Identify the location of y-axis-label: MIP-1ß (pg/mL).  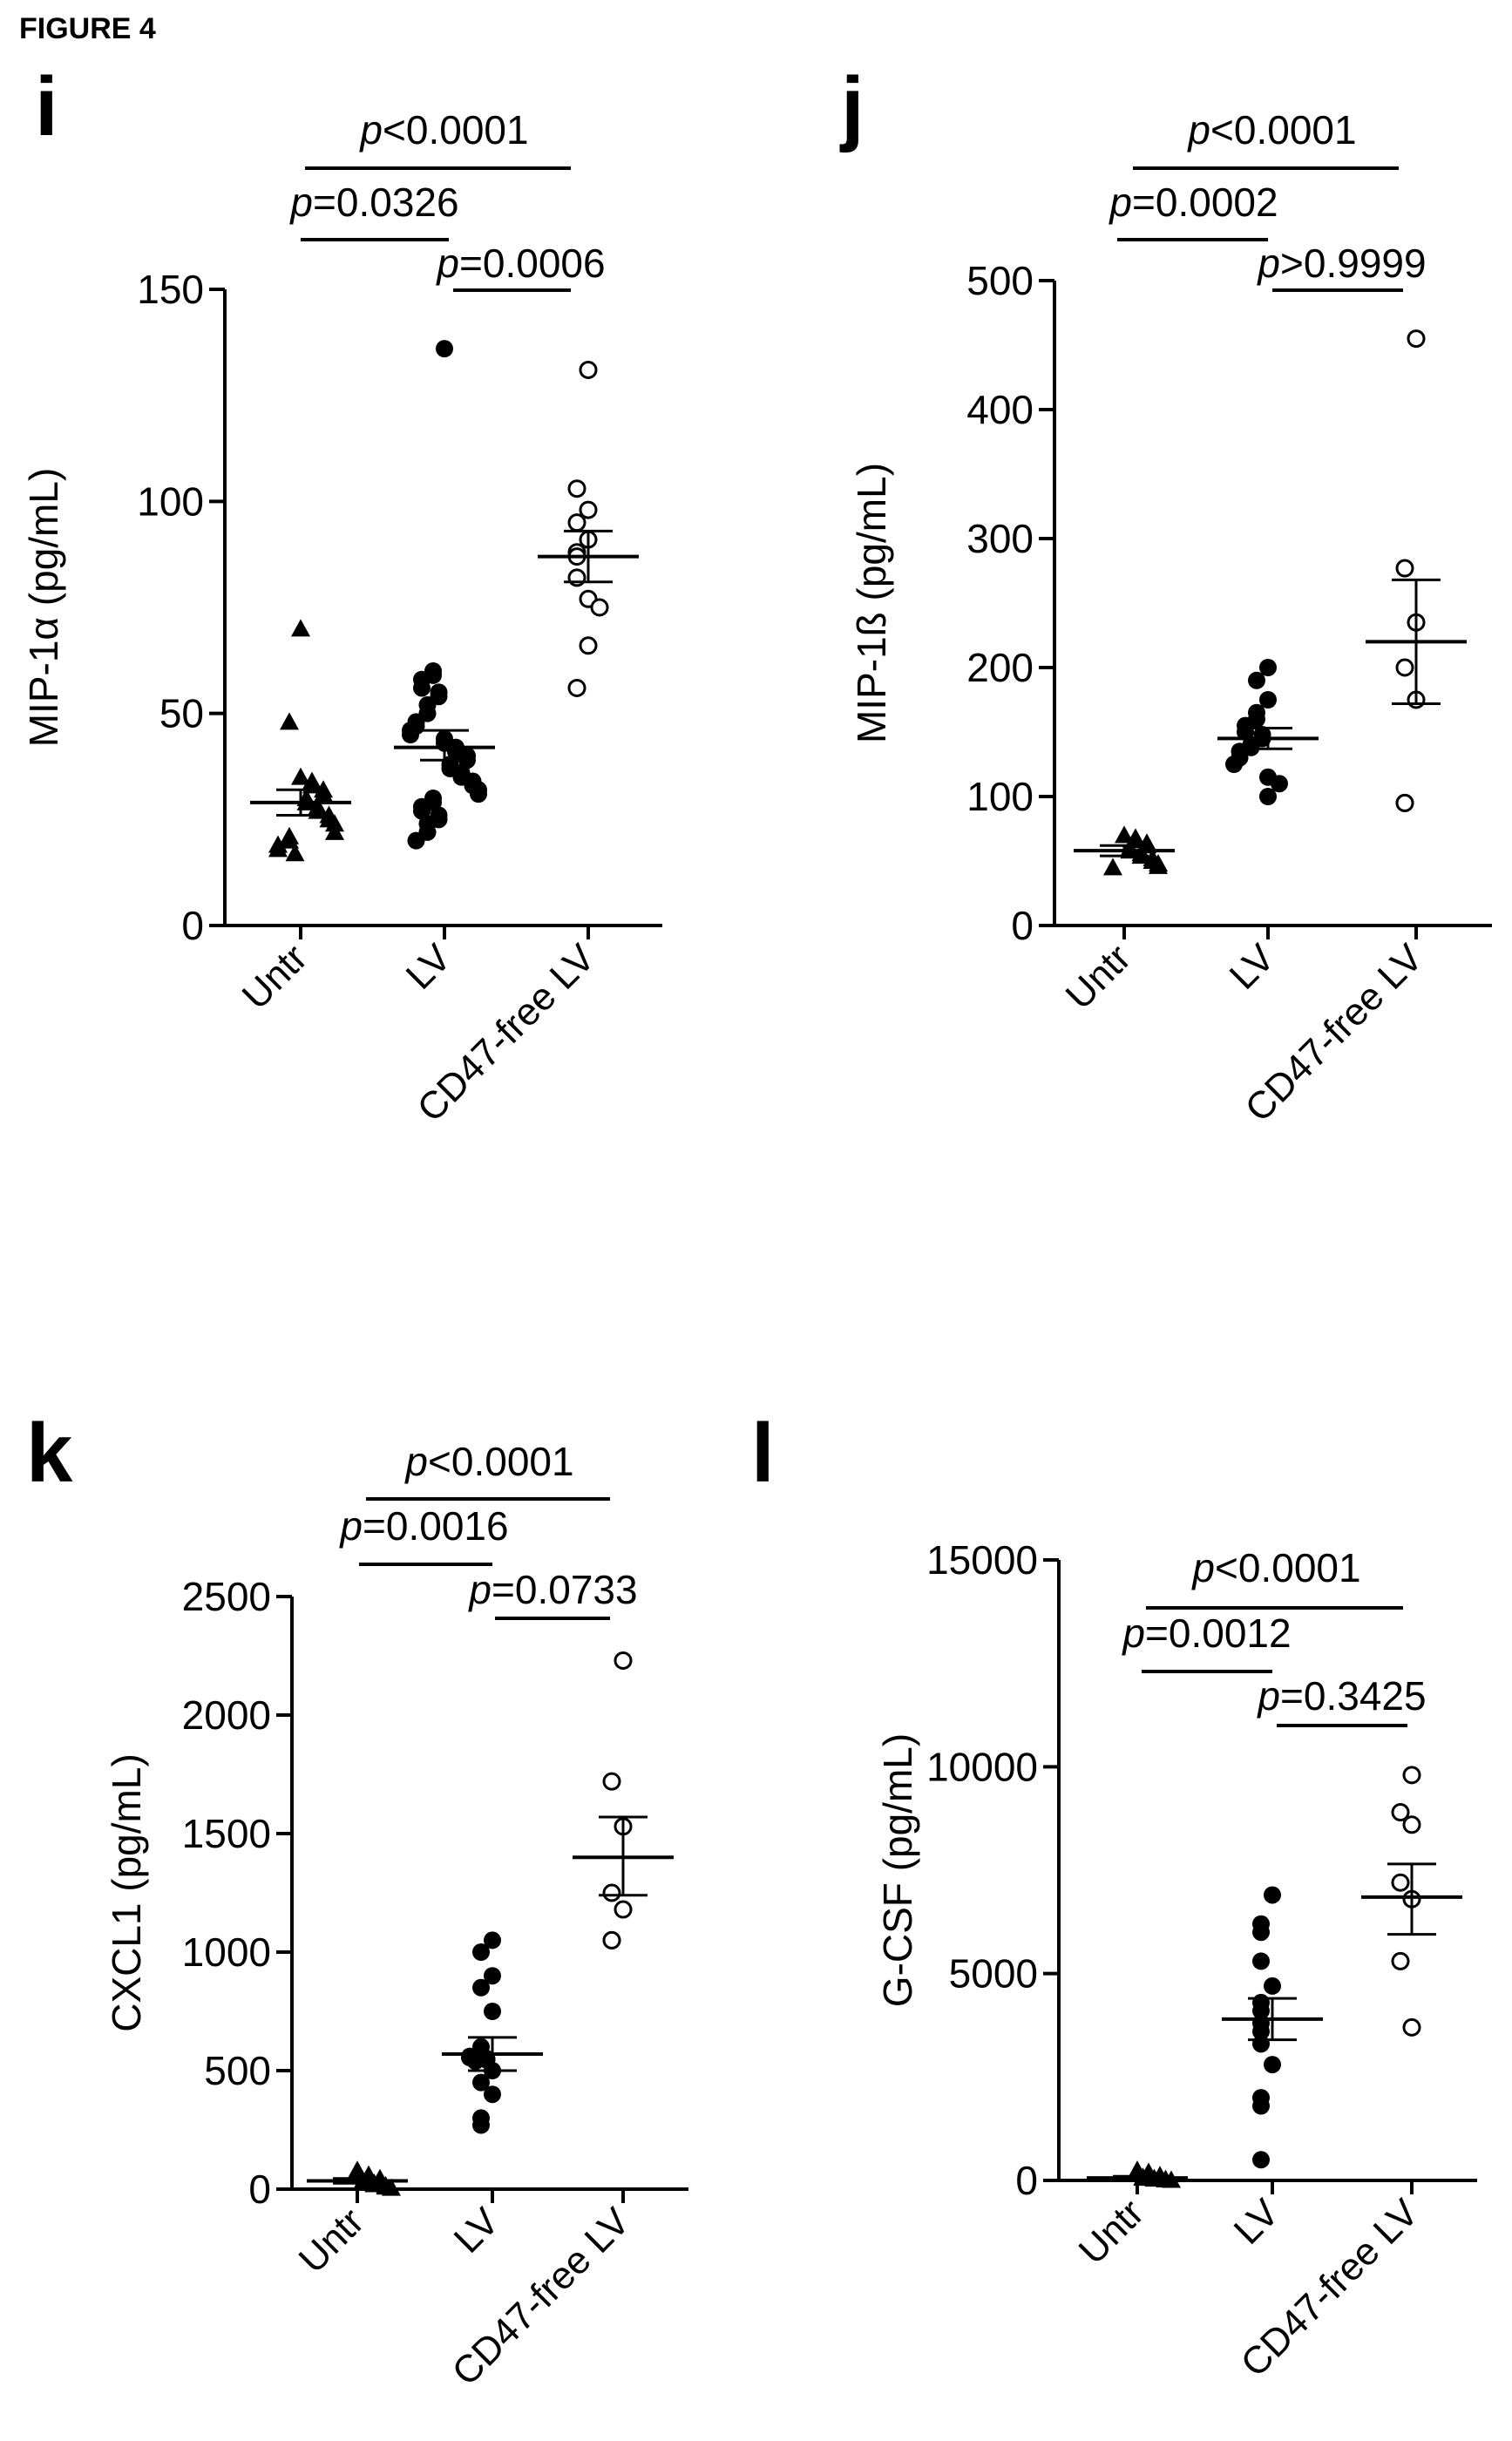
(871, 603).